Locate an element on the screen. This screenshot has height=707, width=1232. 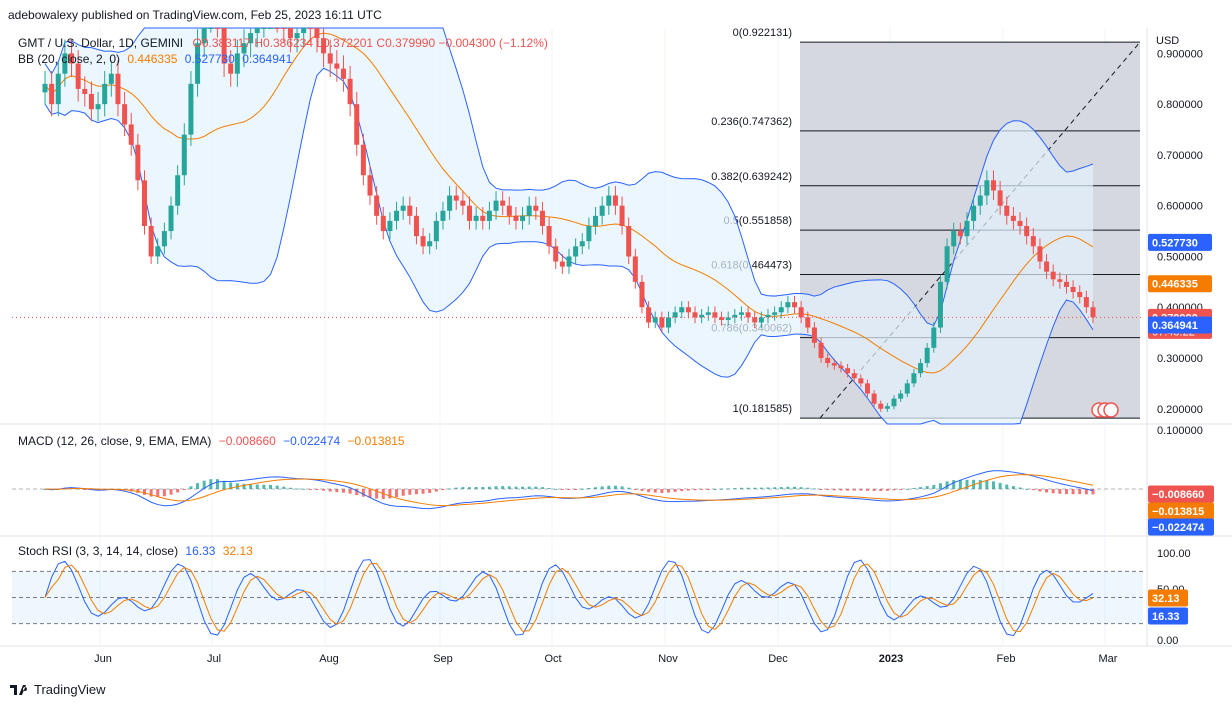
price-axis-tick: 0.800000 is located at coordinates (1180, 105).